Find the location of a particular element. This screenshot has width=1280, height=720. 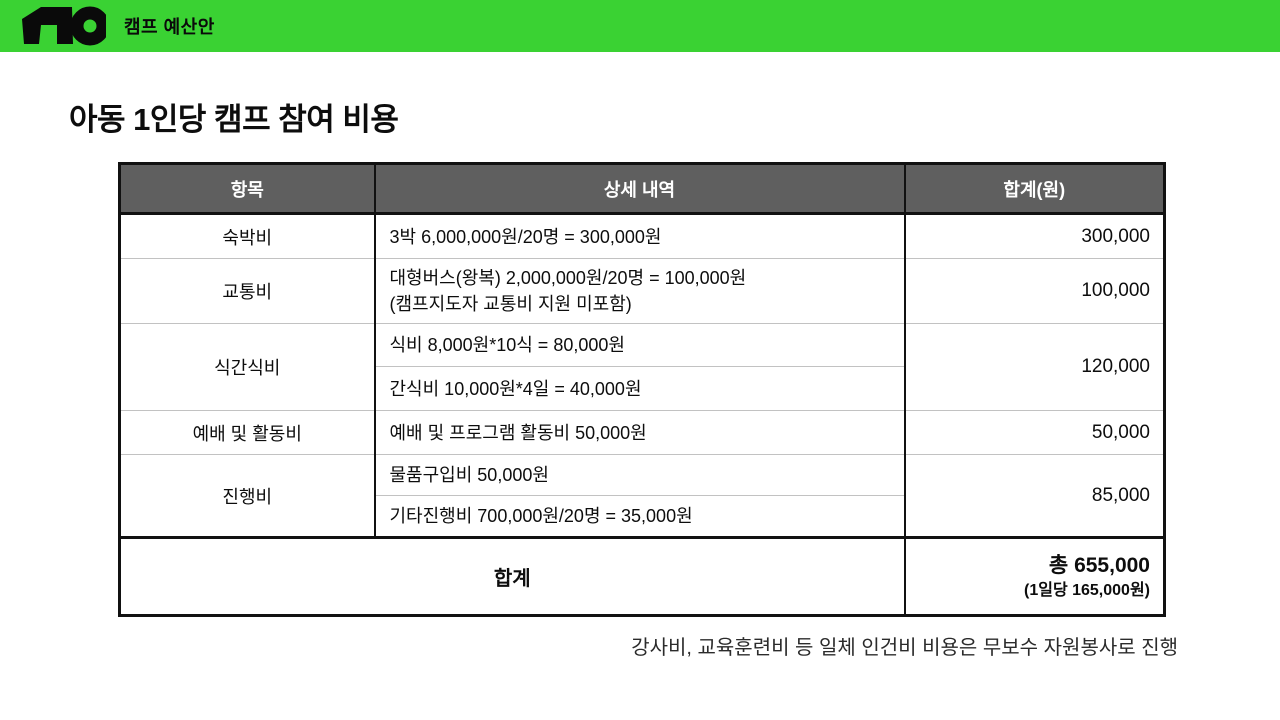

col-header-details: 상세 내역 is located at coordinates (639, 188).